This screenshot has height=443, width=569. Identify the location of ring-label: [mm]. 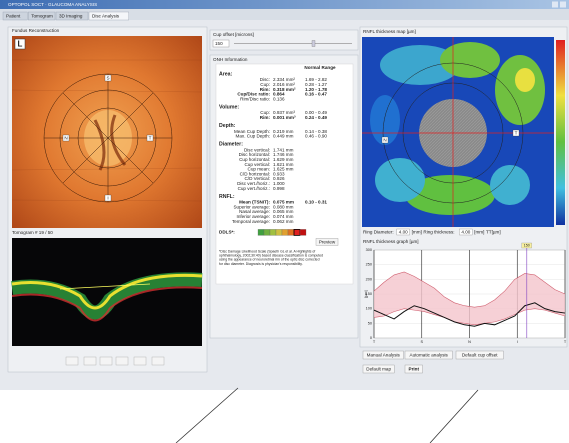
(479, 232).